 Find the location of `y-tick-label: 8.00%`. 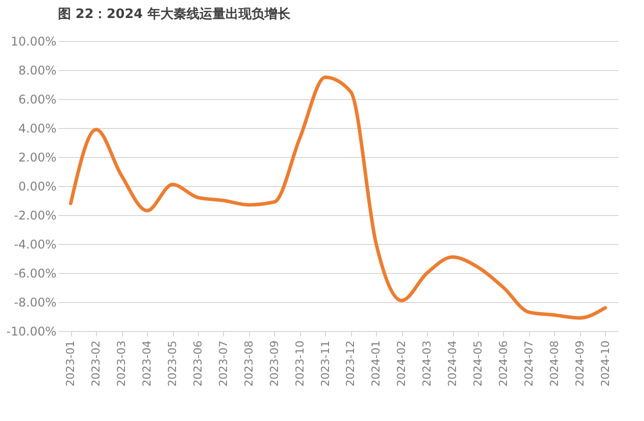

y-tick-label: 8.00% is located at coordinates (37, 71).